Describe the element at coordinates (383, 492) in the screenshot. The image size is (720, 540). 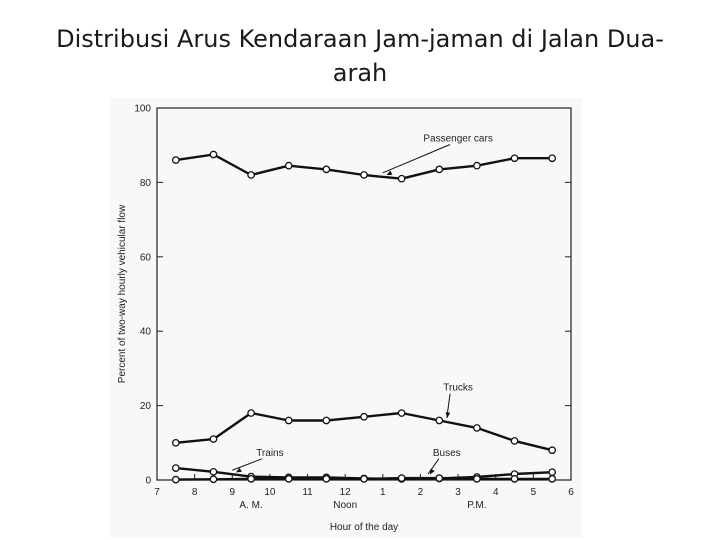
I see `x-tick-label: 1` at that location.